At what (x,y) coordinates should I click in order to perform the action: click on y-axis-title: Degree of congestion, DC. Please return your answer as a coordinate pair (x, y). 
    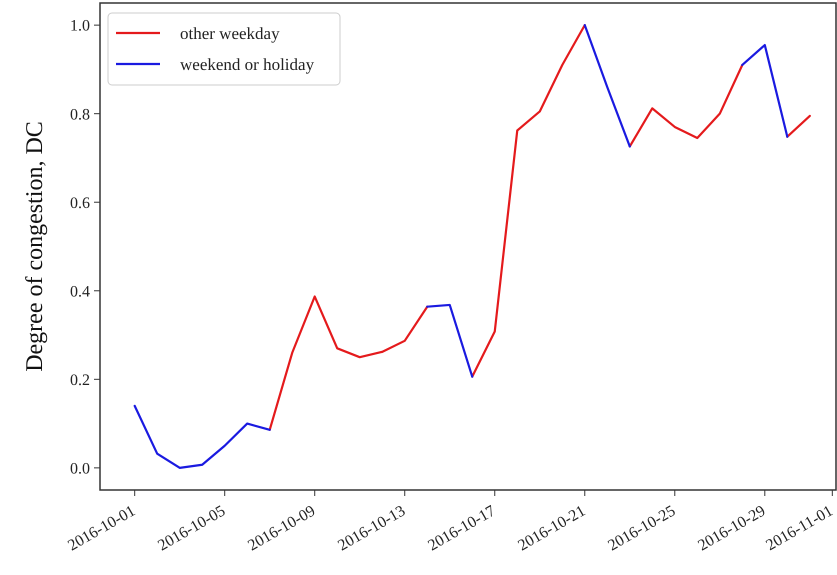
    Looking at the image, I should click on (35, 246).